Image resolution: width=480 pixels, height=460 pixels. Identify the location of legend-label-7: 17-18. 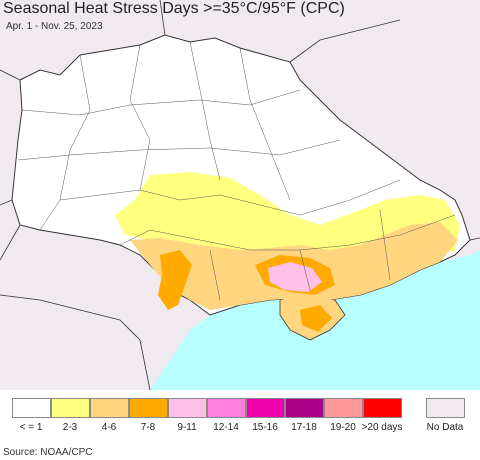
(304, 427).